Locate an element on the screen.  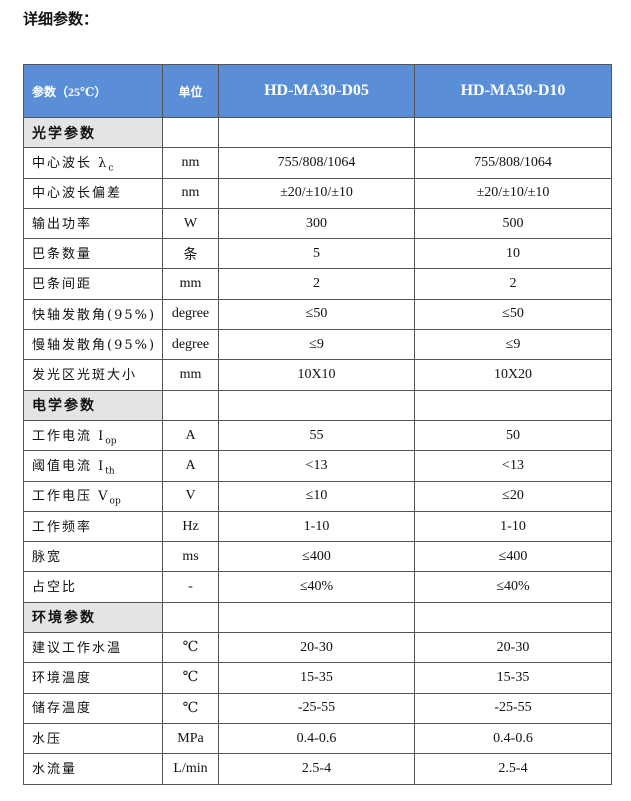
param-name: 储存温度 is located at coordinates (93, 708).